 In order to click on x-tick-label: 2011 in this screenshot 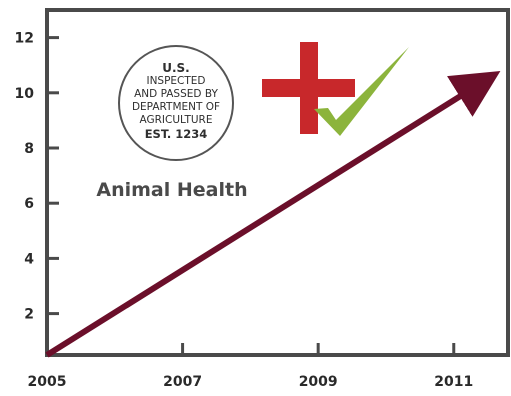, I will do `click(453, 382)`.